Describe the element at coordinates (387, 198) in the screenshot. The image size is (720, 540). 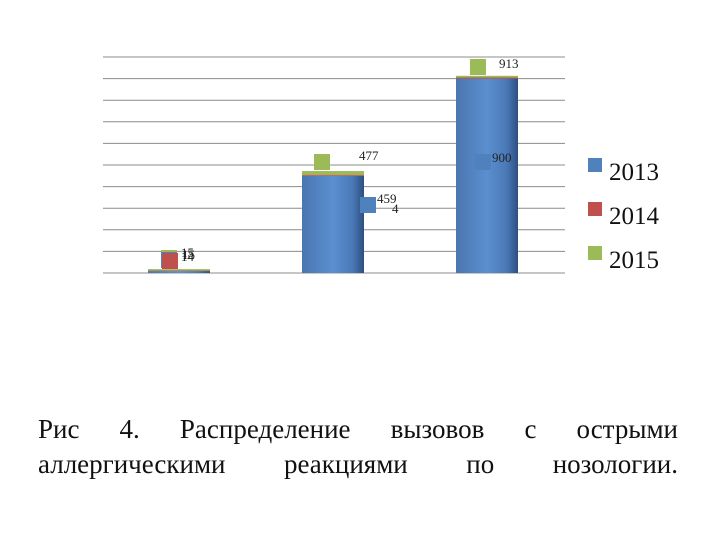
I see `data-label: 459` at that location.